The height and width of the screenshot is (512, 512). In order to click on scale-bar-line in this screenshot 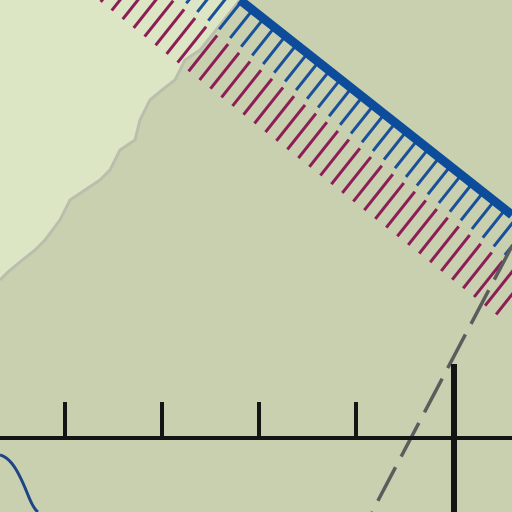, I will do `click(256, 438)`.